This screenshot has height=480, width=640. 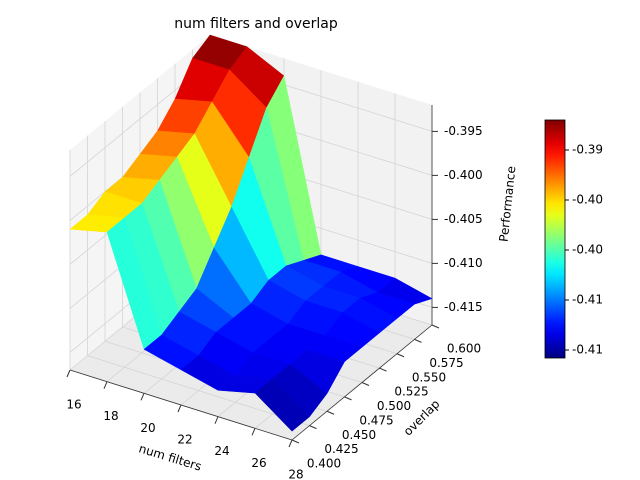 I want to click on x-axis-line, so click(x=181, y=405).